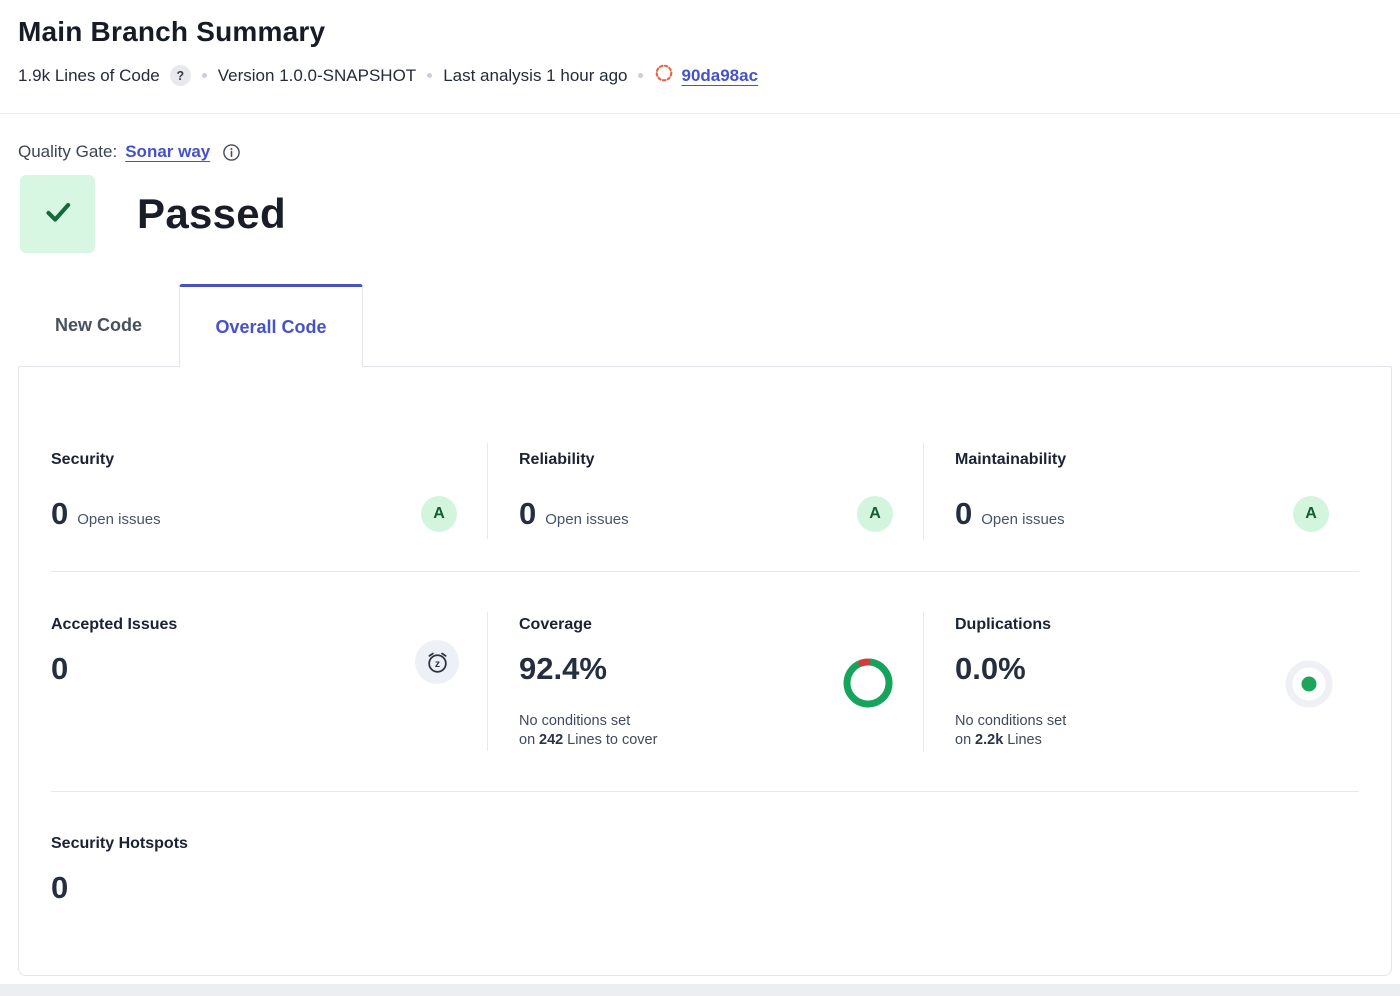 This screenshot has width=1400, height=996. What do you see at coordinates (575, 721) in the screenshot?
I see `coverage-note-line1: No conditions set` at bounding box center [575, 721].